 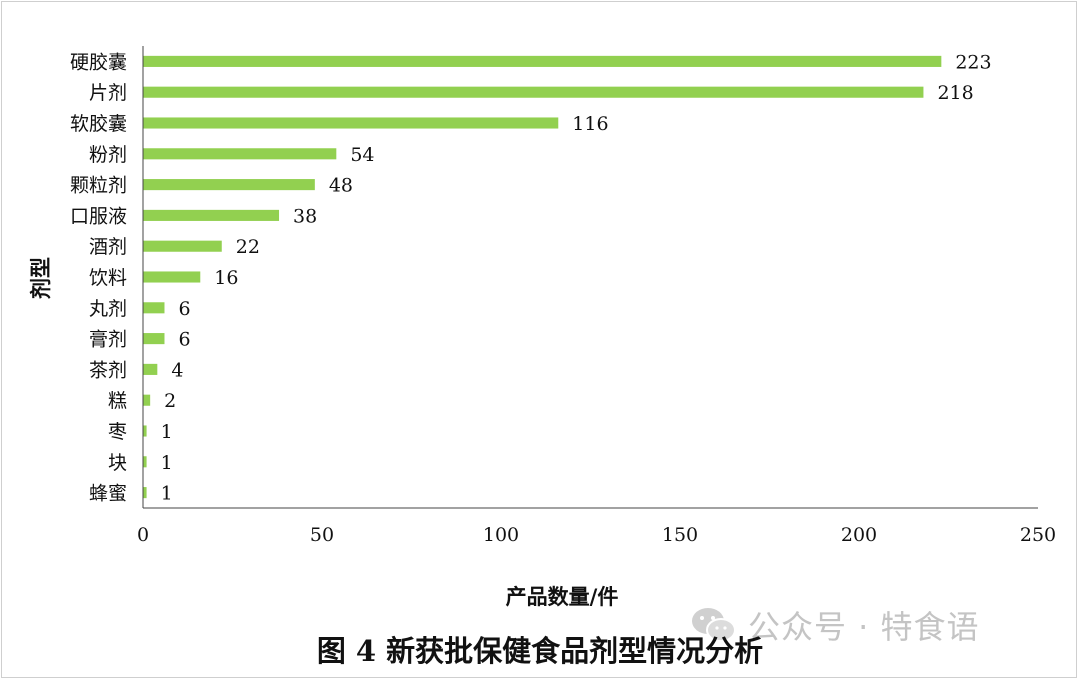 What do you see at coordinates (177, 370) in the screenshot?
I see `data-label: 4` at bounding box center [177, 370].